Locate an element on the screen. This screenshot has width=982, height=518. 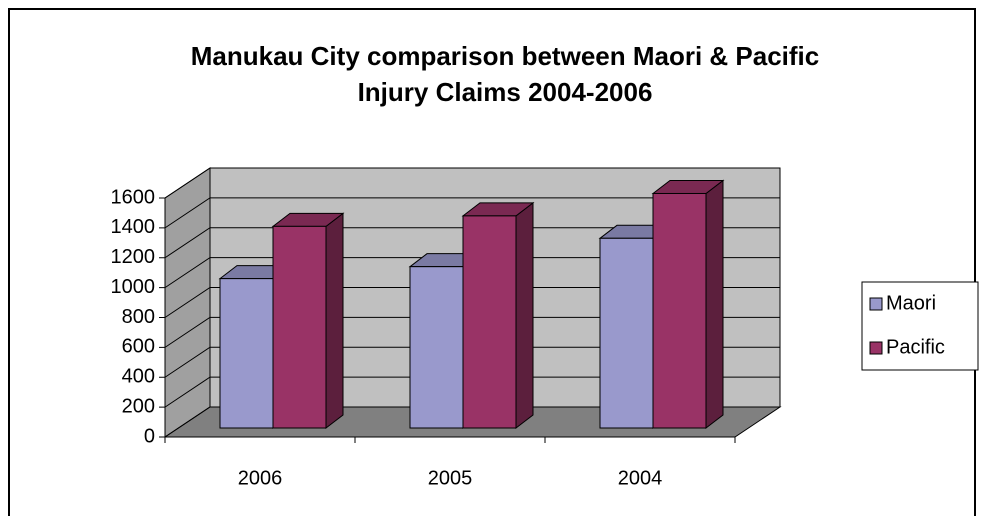
legend-label: Pacific is located at coordinates (915, 347).